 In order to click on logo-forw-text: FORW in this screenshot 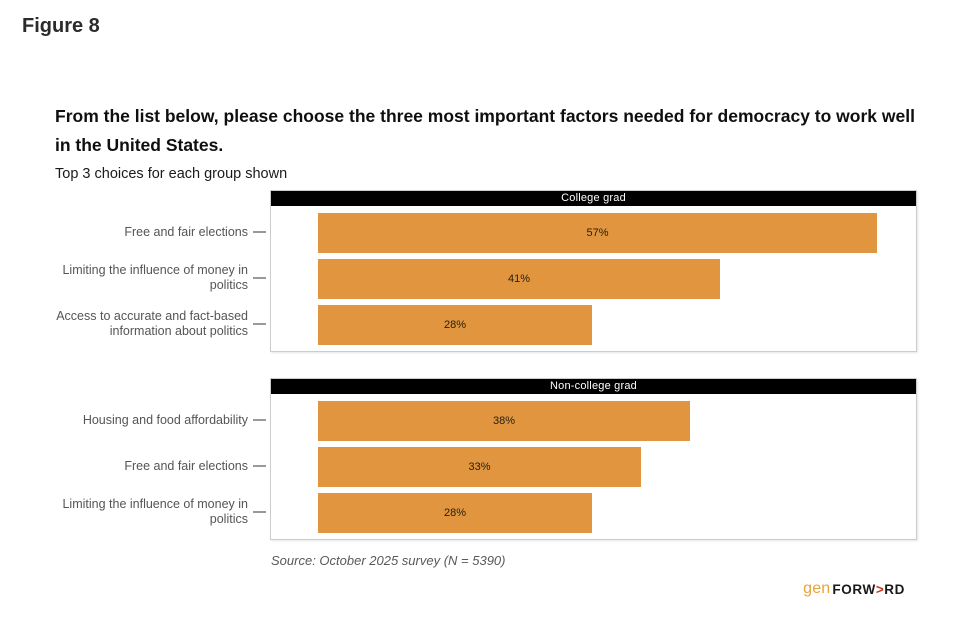, I will do `click(854, 589)`.